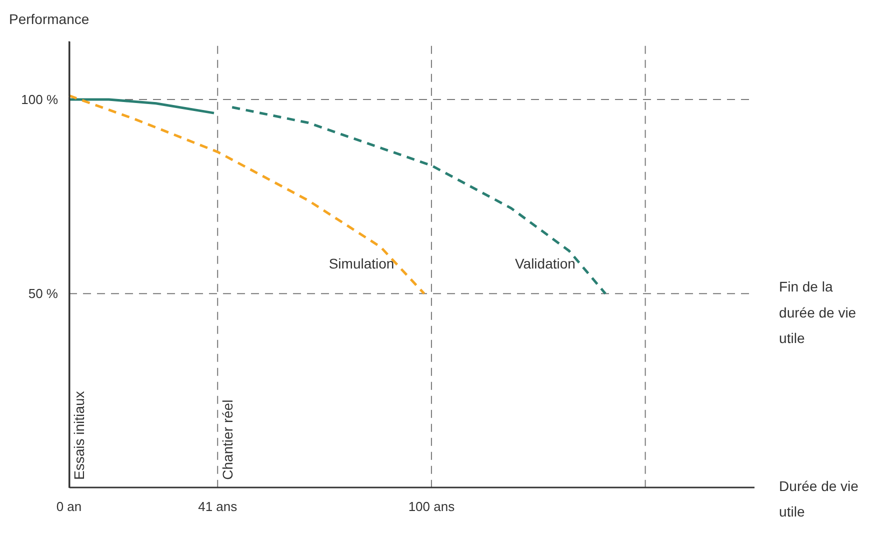 The image size is (875, 537). What do you see at coordinates (545, 264) in the screenshot?
I see `series-label: Validation` at bounding box center [545, 264].